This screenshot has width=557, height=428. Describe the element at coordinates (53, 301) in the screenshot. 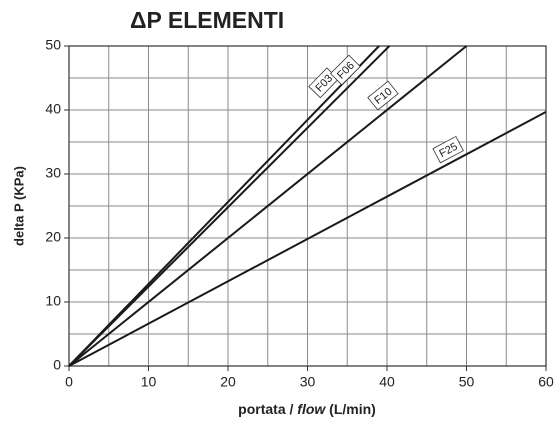

I see `y-tick-label: 10` at that location.